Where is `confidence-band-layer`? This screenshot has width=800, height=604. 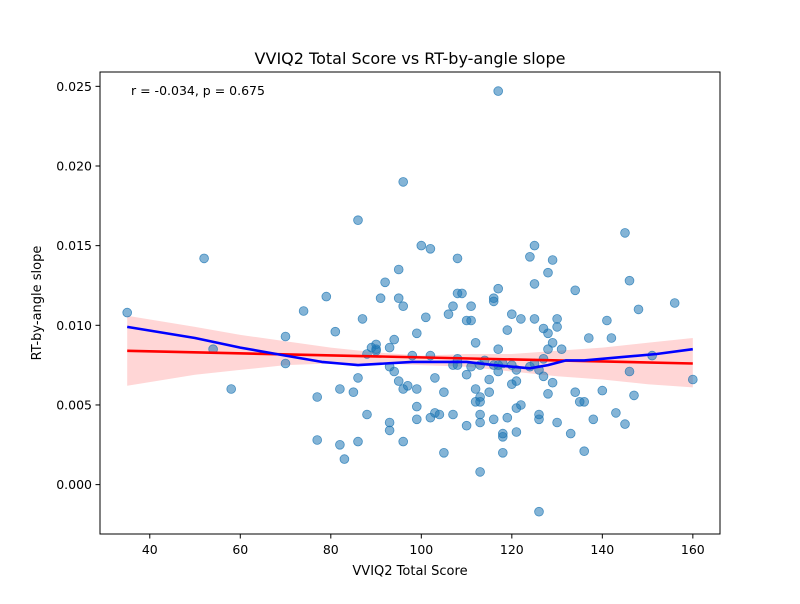
confidence-band-layer is located at coordinates (410, 351).